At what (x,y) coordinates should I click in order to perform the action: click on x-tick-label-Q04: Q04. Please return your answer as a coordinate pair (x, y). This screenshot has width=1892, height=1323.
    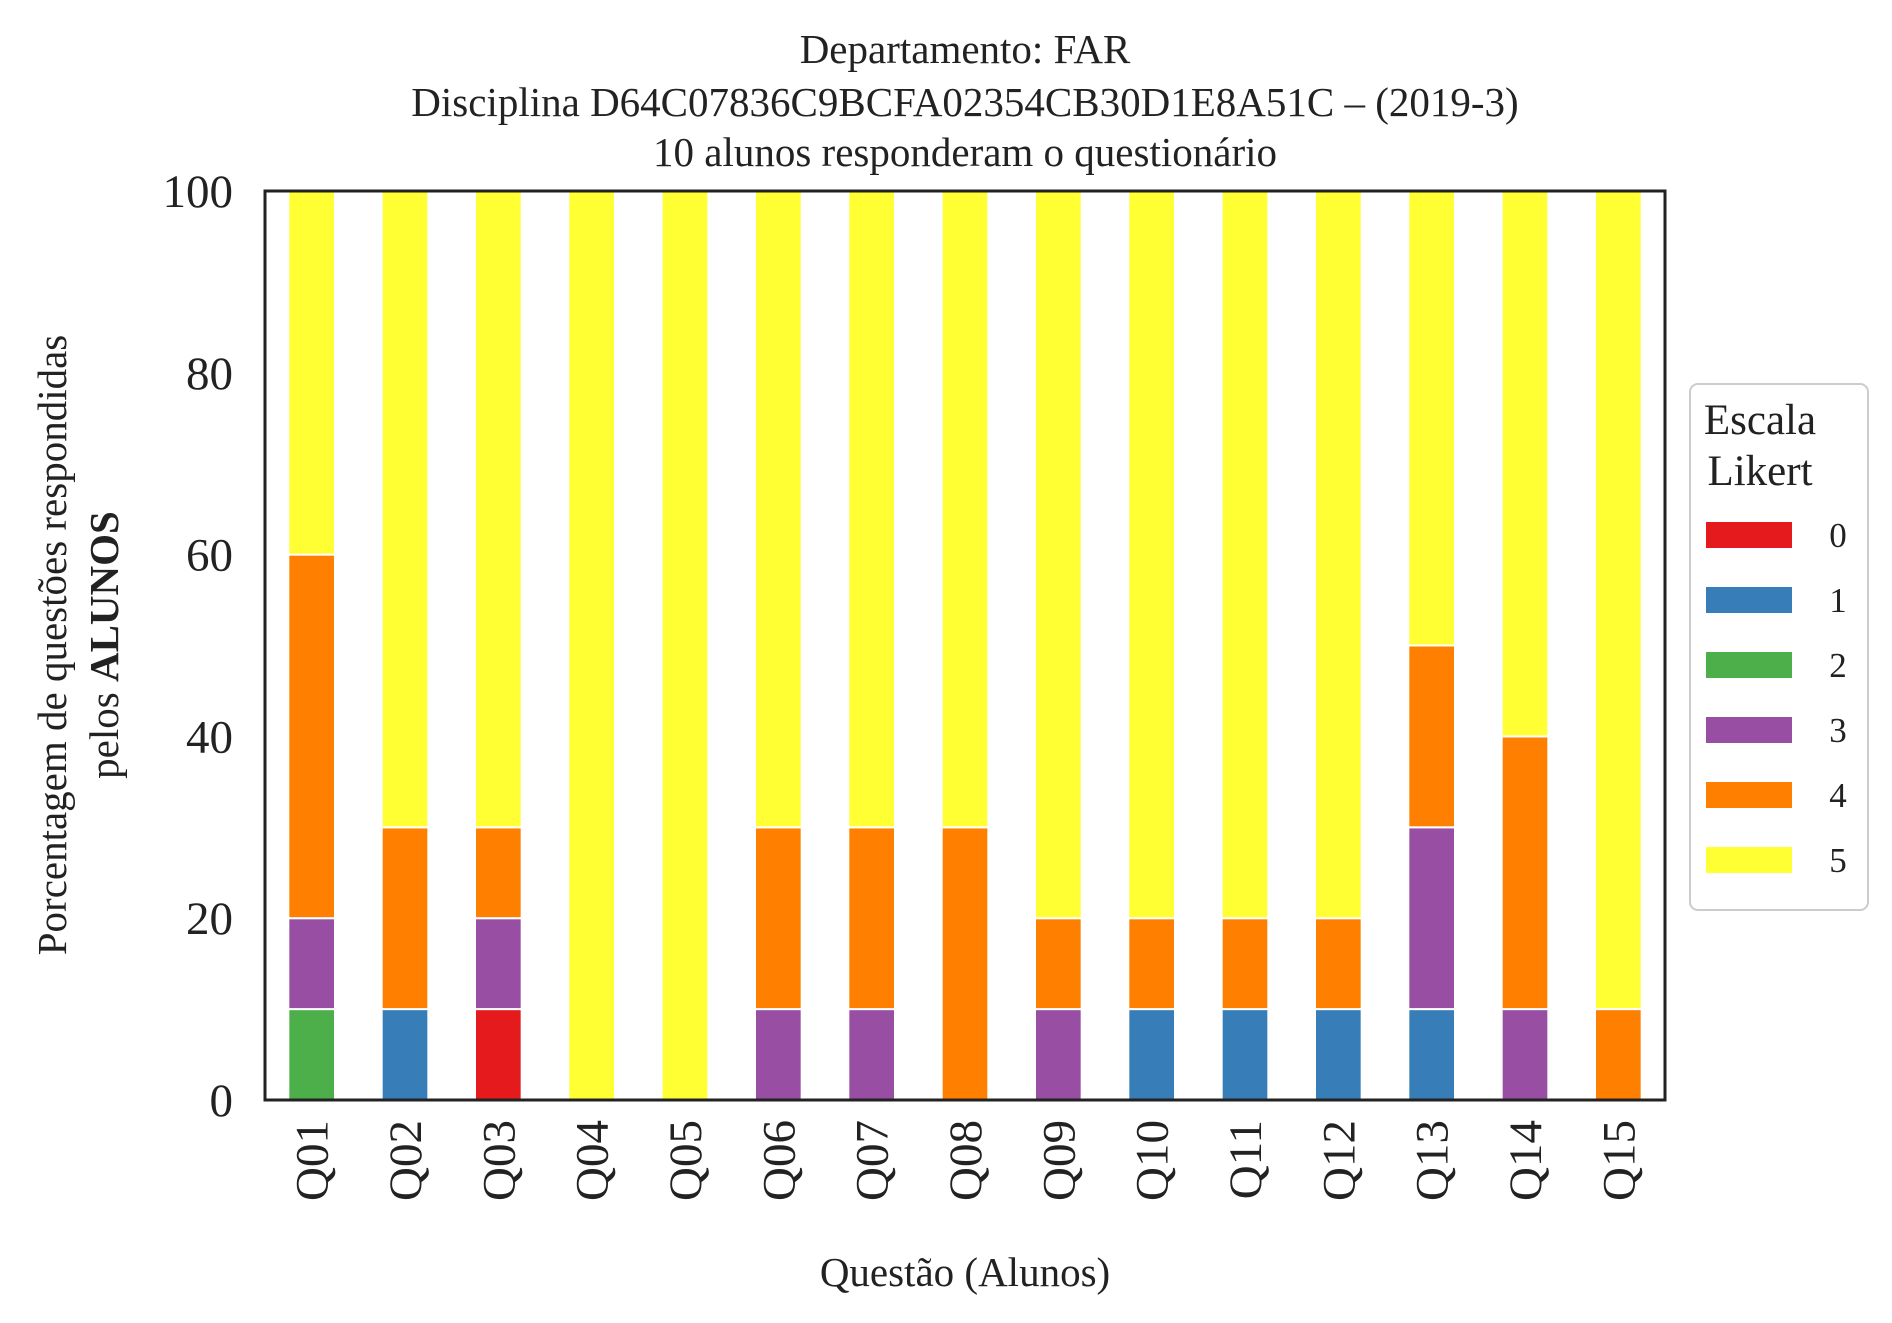
    Looking at the image, I should click on (593, 1160).